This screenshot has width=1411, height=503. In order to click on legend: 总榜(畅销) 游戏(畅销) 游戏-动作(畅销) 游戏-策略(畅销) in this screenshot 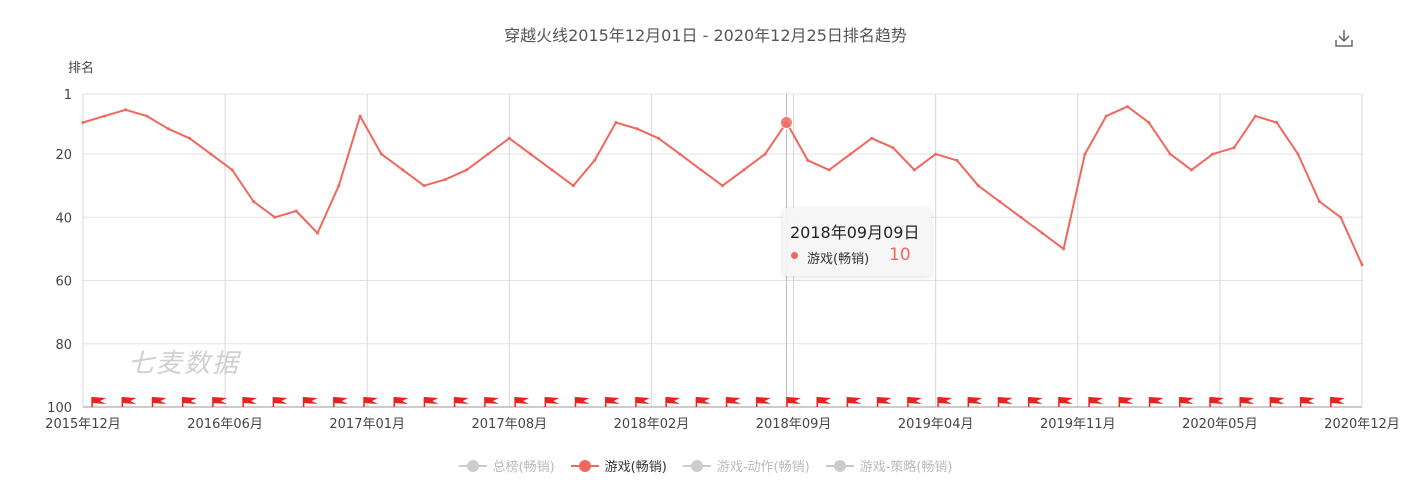, I will do `click(705, 465)`.